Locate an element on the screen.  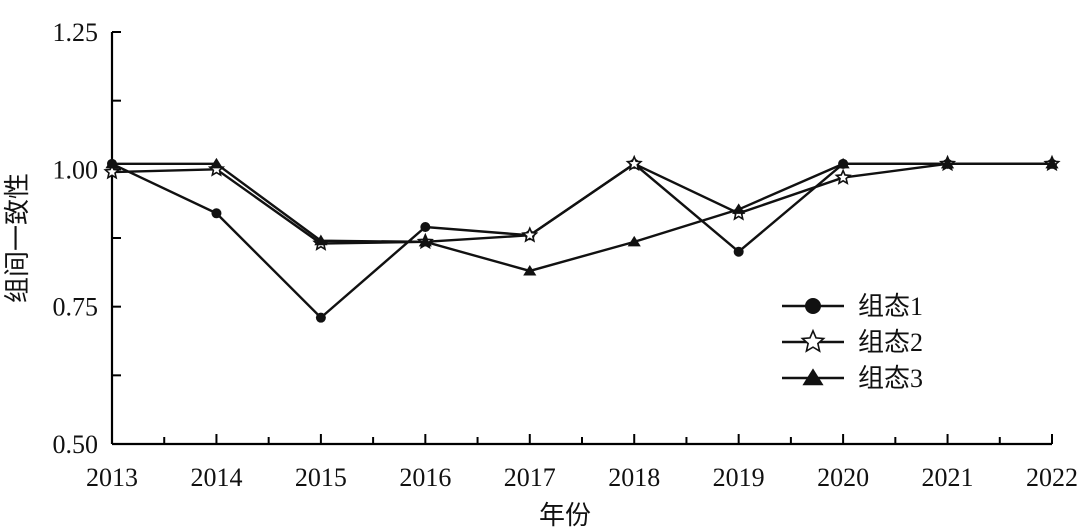
x-tick-label: 2019 is located at coordinates (739, 477).